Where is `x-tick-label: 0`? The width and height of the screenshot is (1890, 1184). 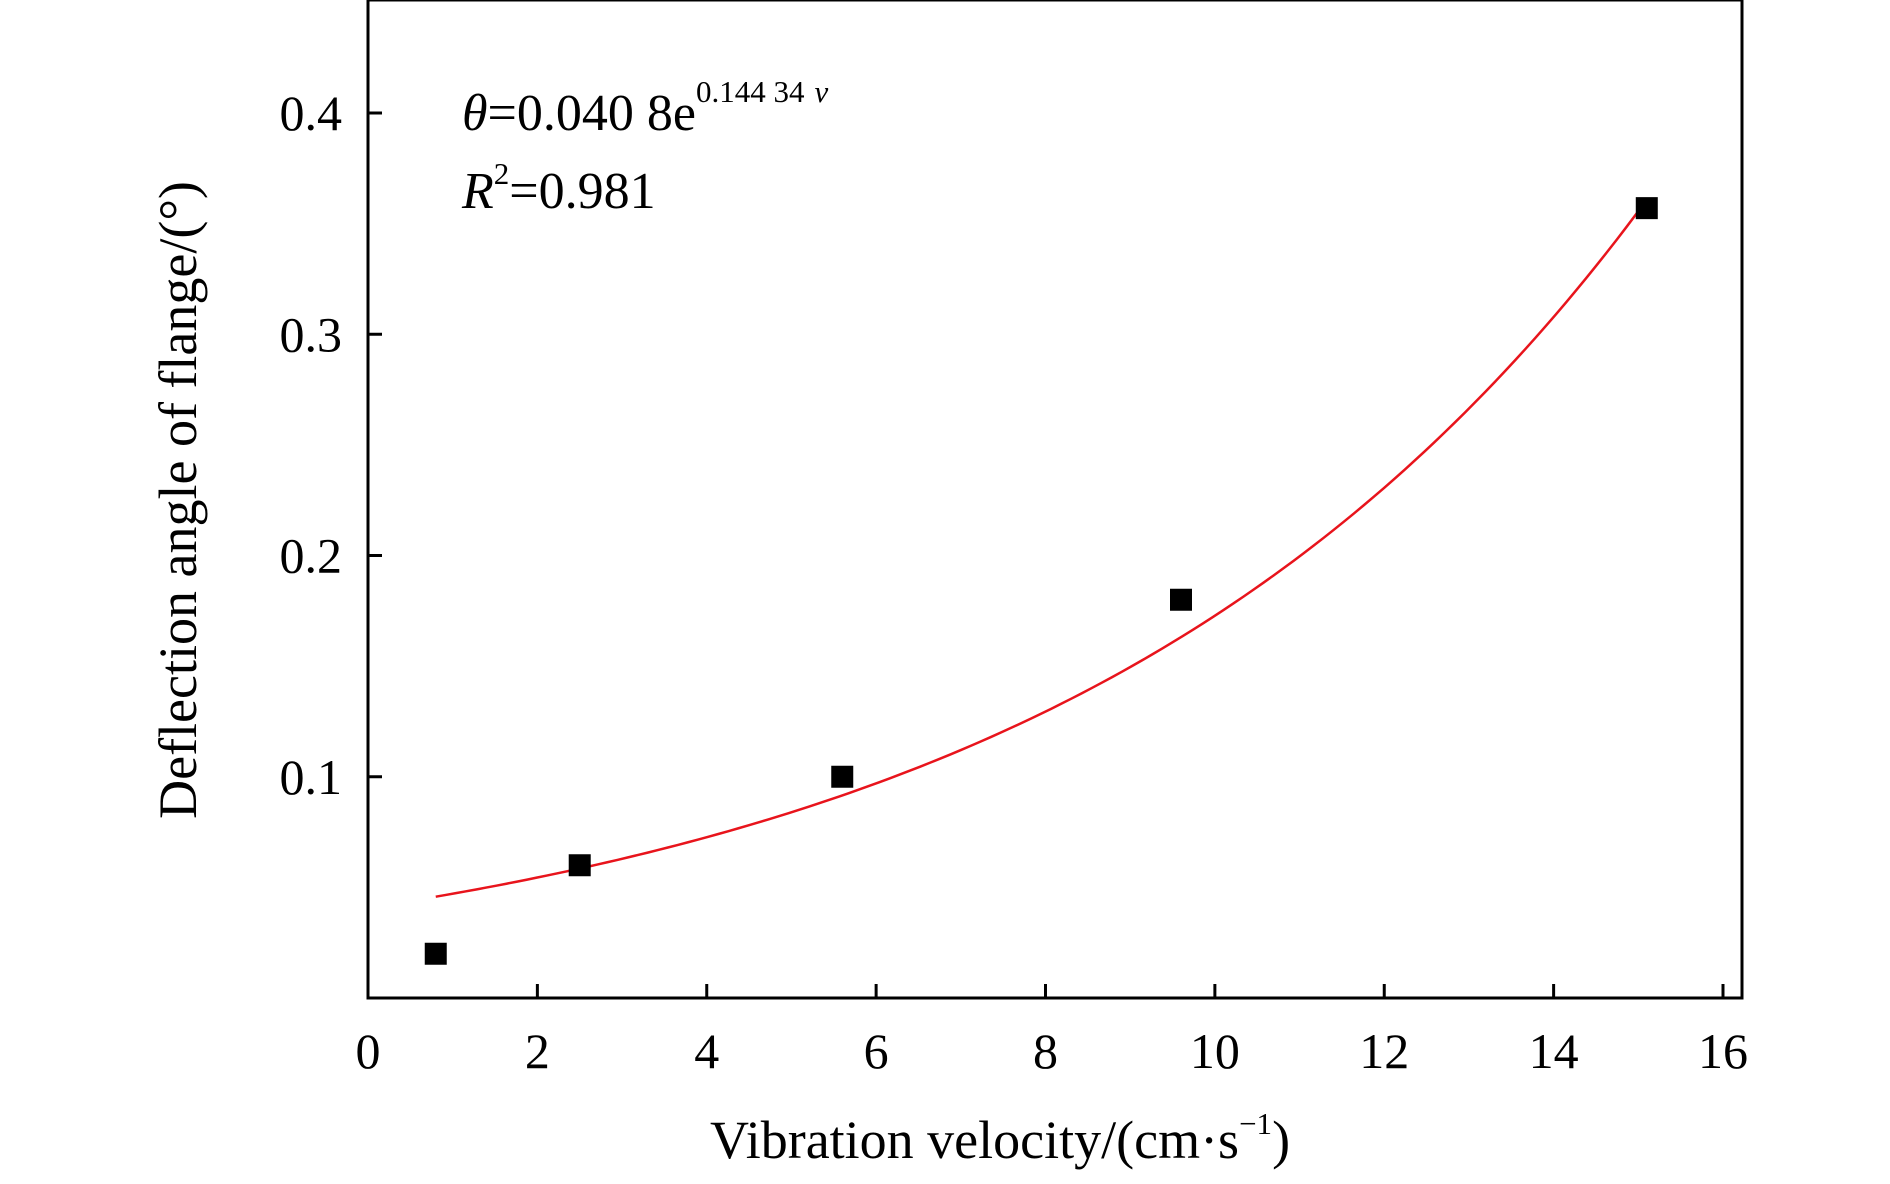 x-tick-label: 0 is located at coordinates (368, 1051).